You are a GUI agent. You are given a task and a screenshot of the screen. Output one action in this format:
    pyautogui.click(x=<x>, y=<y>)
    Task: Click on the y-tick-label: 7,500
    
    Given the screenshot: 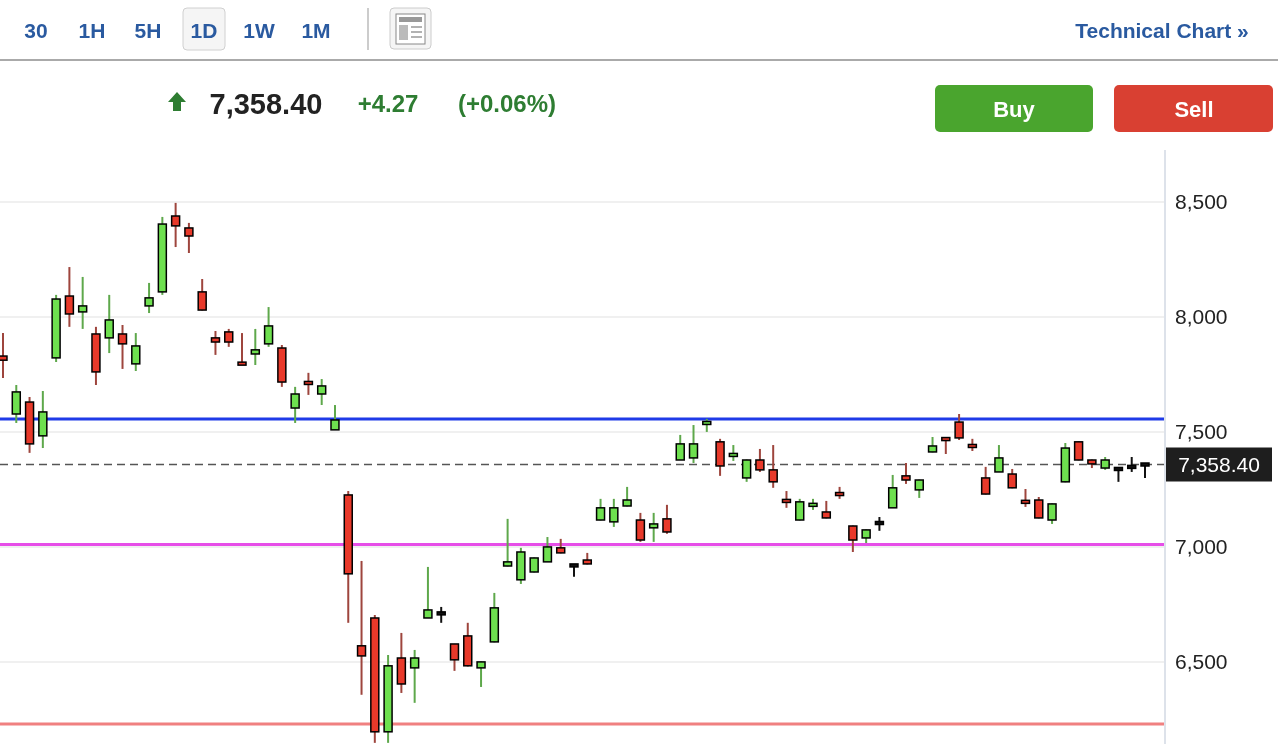 What is the action you would take?
    pyautogui.click(x=1201, y=432)
    